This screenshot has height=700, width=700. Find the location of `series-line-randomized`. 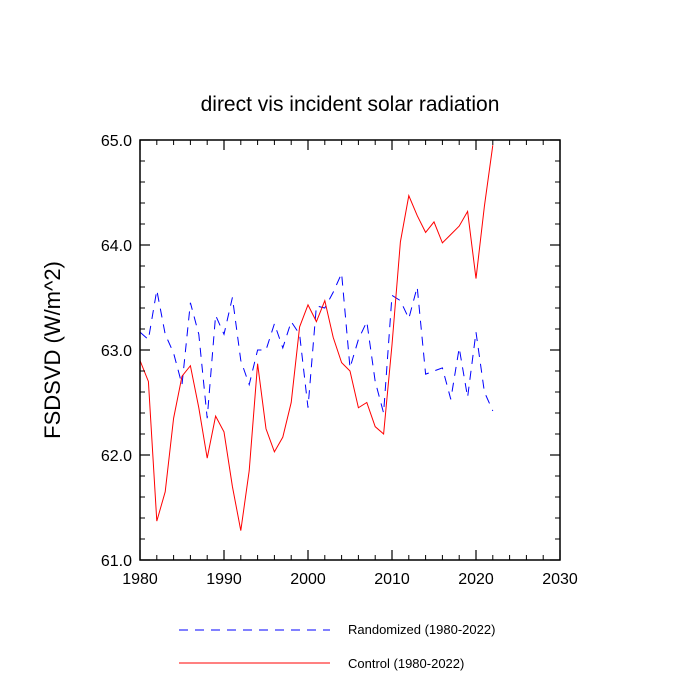

series-line-randomized is located at coordinates (316, 345).